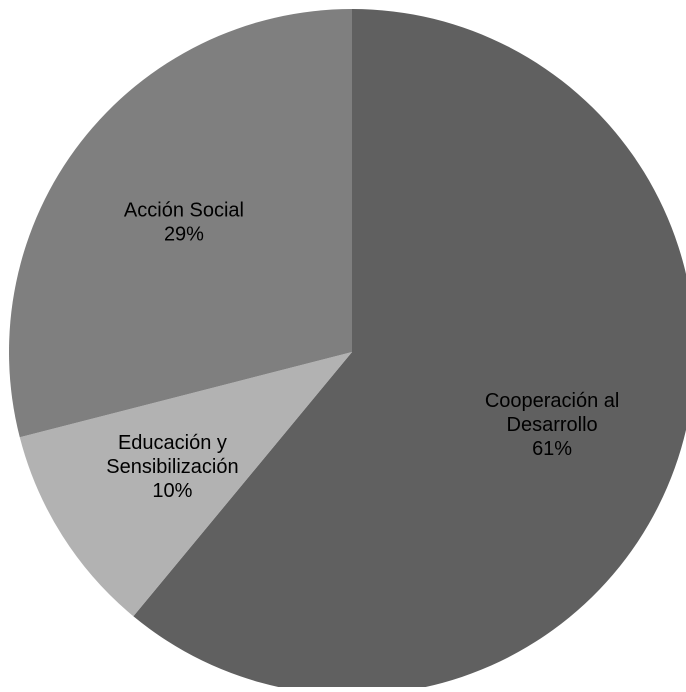  What do you see at coordinates (184, 211) in the screenshot?
I see `slice-category-label: Acción Social` at bounding box center [184, 211].